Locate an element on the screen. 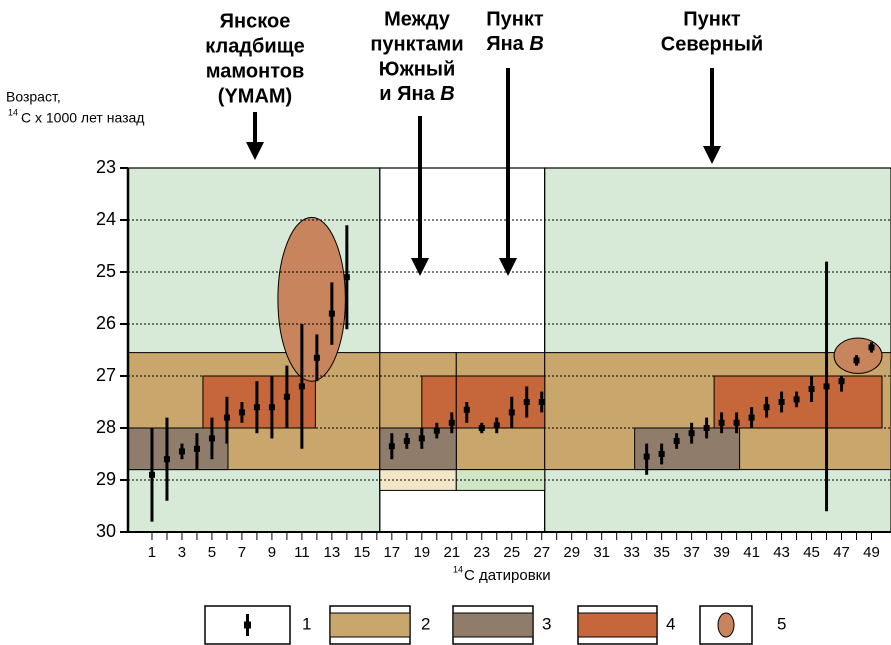 Image resolution: width=891 pixels, height=645 pixels. y-axis-label: C x 1000 лет назад is located at coordinates (82, 118).